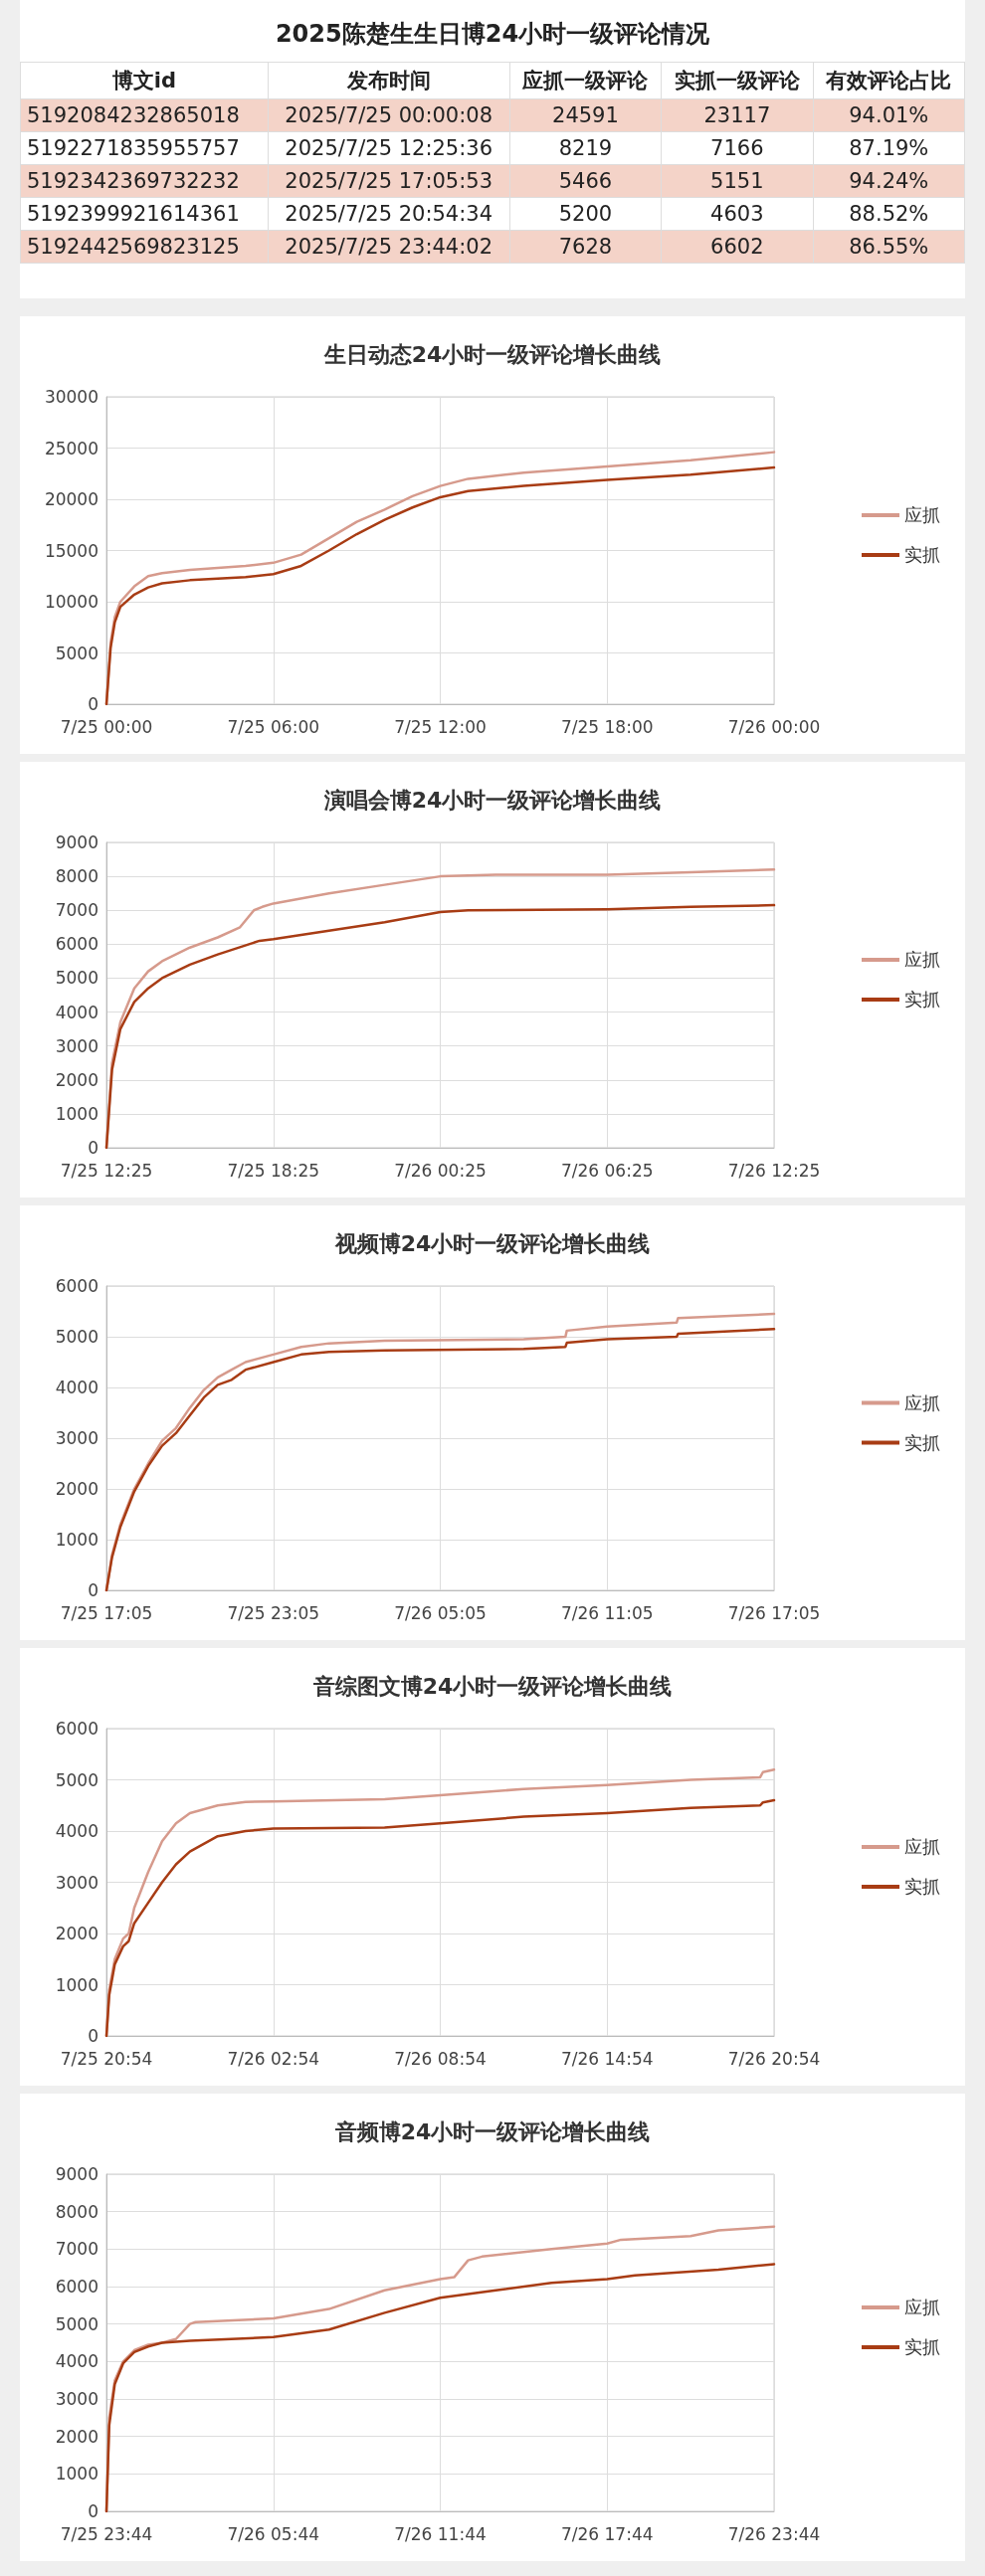 This screenshot has height=2576, width=985. Describe the element at coordinates (71, 397) in the screenshot. I see `y-tick-label: 30000` at that location.